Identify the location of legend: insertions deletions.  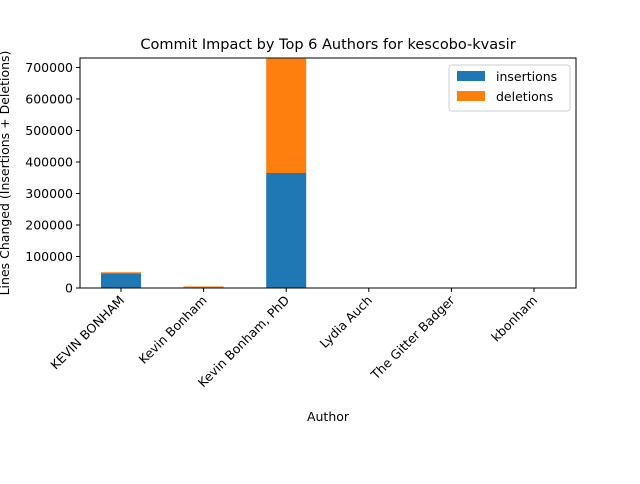
(509, 88).